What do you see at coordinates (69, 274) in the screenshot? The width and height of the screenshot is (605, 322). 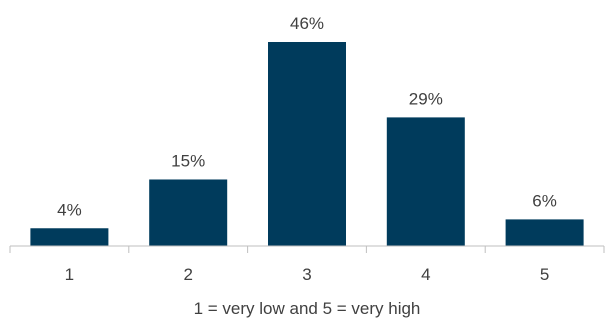 I see `x-tick-label-1: 1` at bounding box center [69, 274].